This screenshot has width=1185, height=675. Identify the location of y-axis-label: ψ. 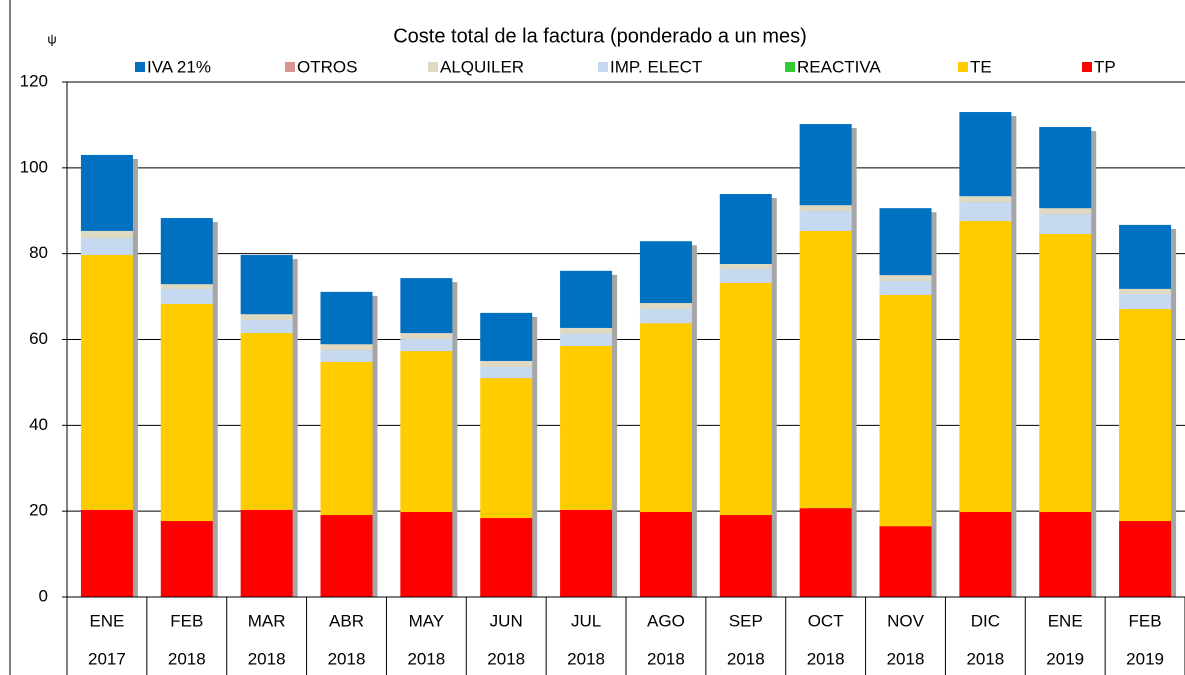
(51, 38).